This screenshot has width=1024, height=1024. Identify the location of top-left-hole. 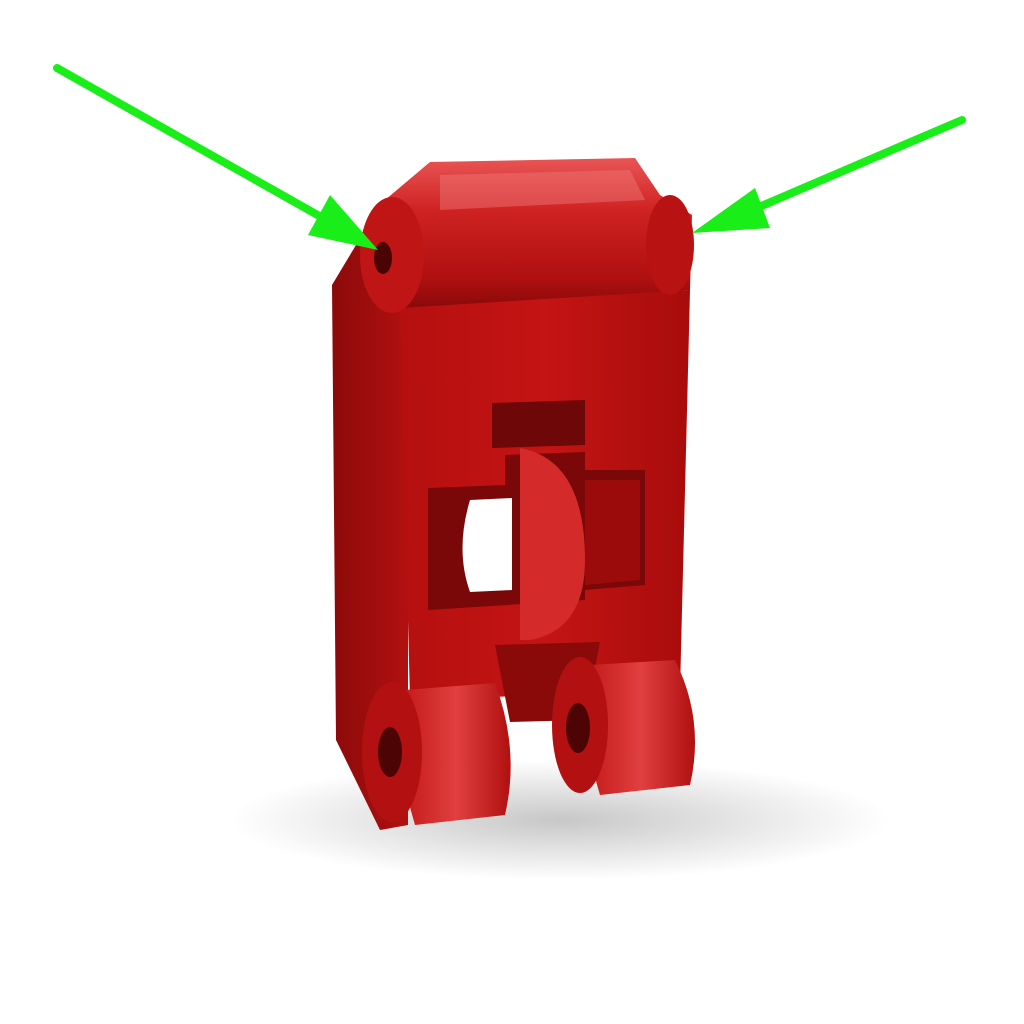
(383, 258).